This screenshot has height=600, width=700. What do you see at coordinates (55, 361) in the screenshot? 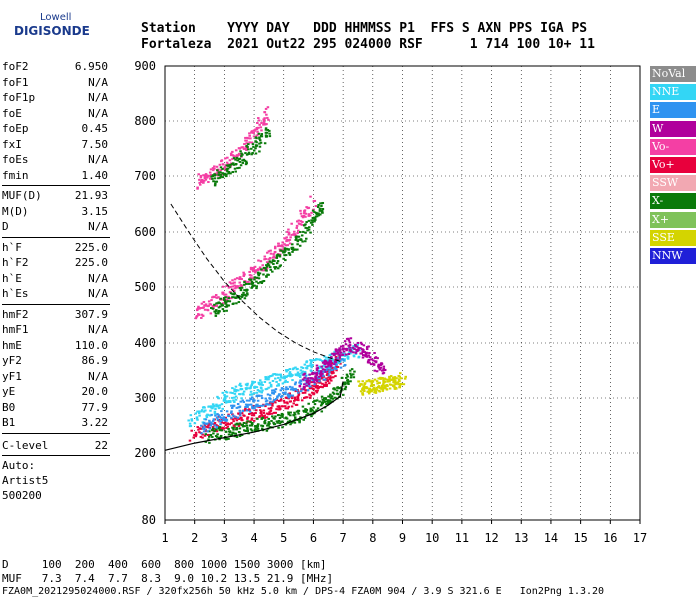
I see `param-row: yF2 86.9` at bounding box center [55, 361].